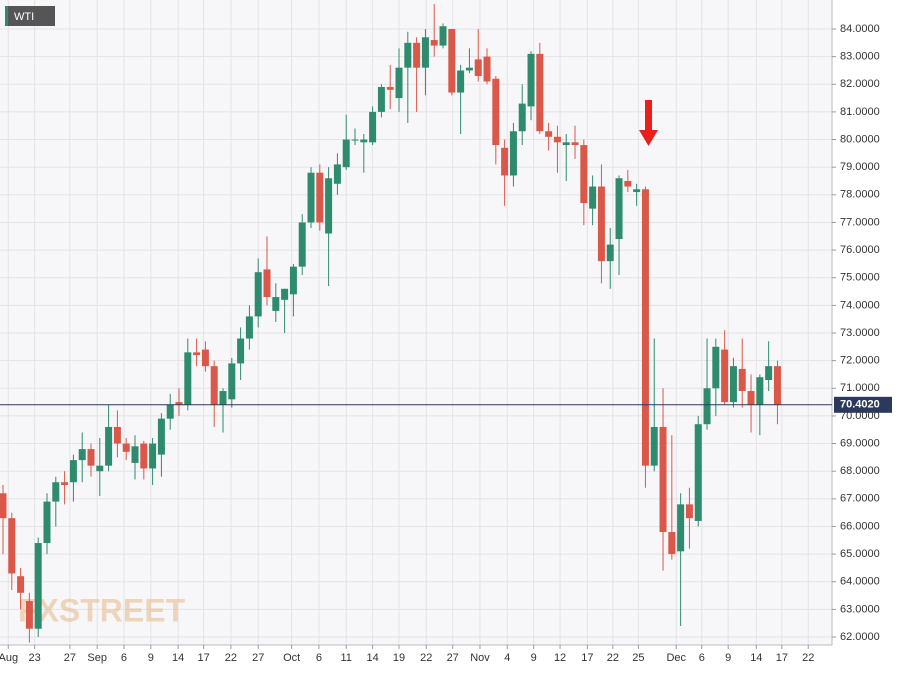 The width and height of the screenshot is (898, 676). I want to click on y-tick-label: 64.0000, so click(860, 582).